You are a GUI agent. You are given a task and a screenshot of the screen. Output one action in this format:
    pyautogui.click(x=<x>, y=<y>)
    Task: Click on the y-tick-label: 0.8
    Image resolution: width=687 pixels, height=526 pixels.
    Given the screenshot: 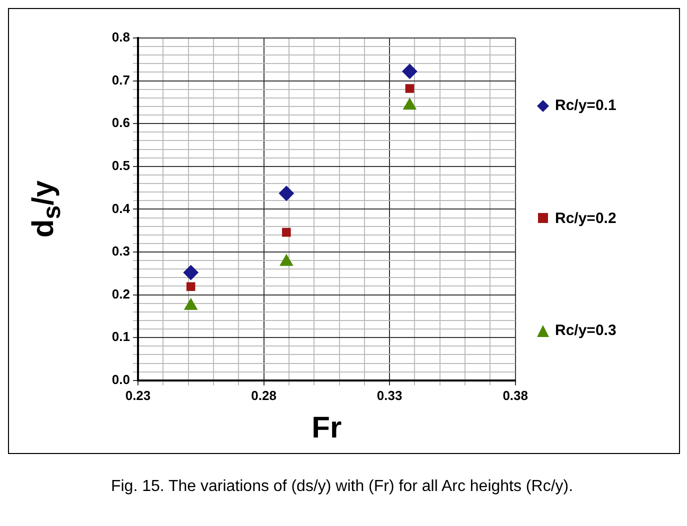 What is the action you would take?
    pyautogui.click(x=121, y=37)
    